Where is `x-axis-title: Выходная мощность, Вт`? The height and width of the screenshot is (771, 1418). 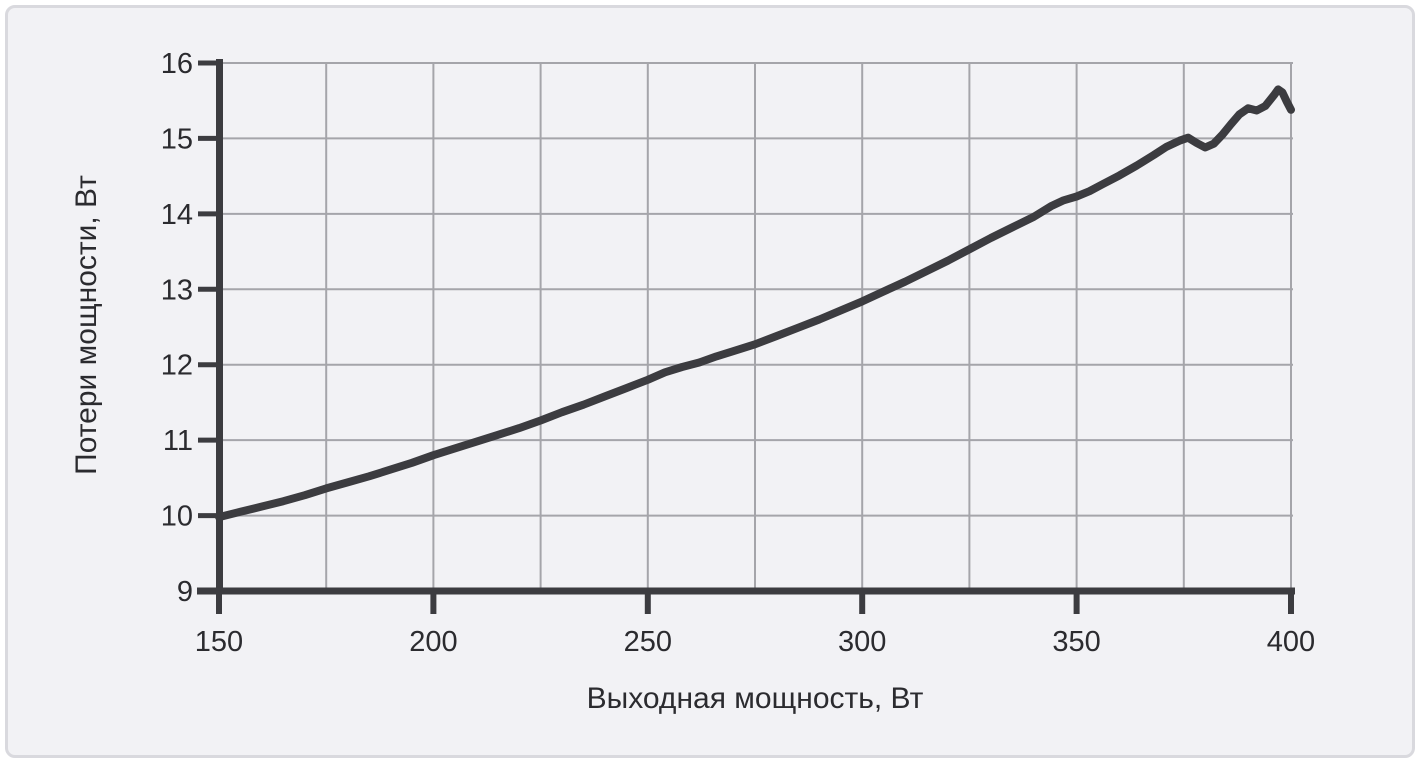
x-axis-title: Выходная мощность, Вт is located at coordinates (755, 698).